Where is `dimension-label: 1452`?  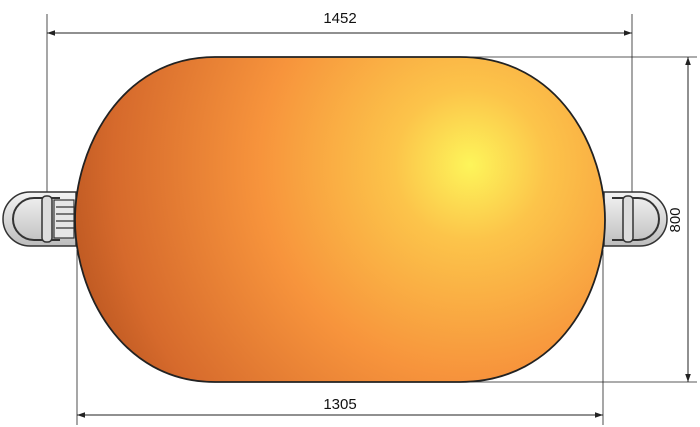
dimension-label: 1452 is located at coordinates (339, 18).